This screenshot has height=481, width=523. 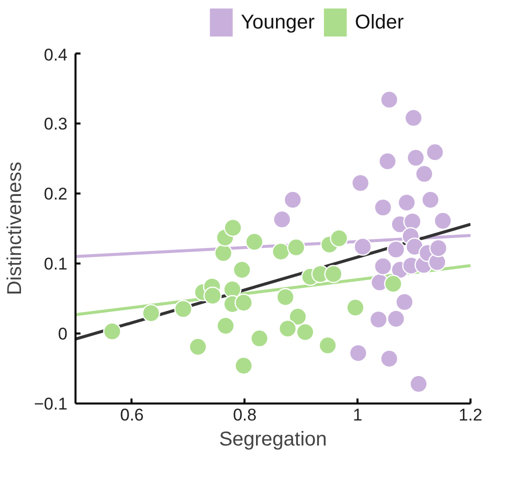 I want to click on y-tick-label: 0.4, so click(x=56, y=55).